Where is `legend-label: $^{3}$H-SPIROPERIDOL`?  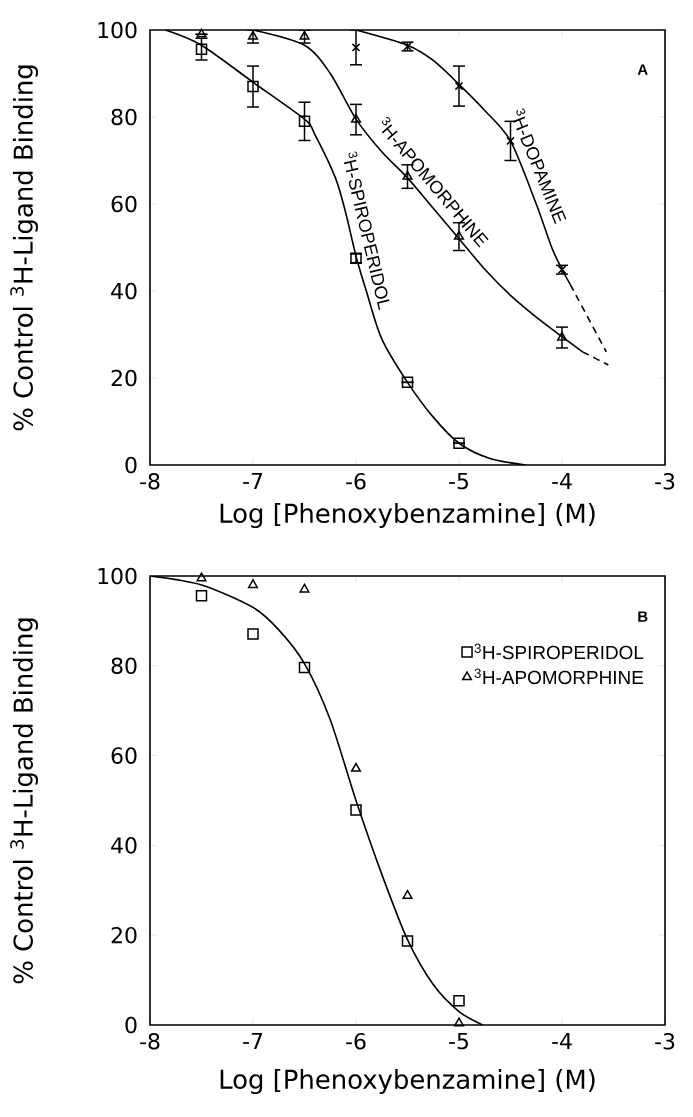 legend-label: $^{3}$H-SPIROPERIDOL is located at coordinates (559, 651).